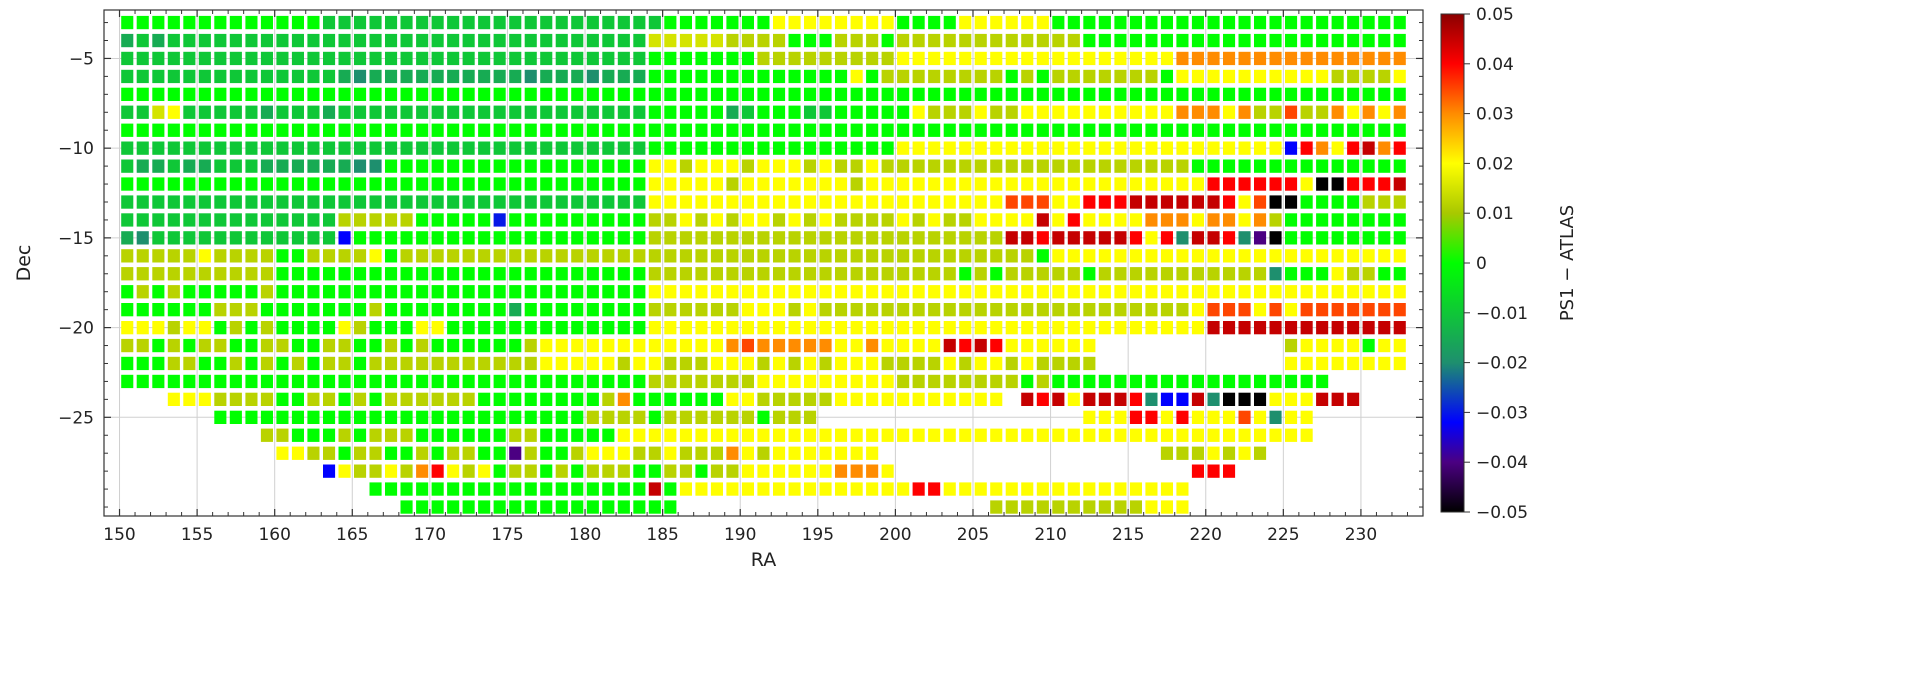  Describe the element at coordinates (1502, 513) in the screenshot. I see `colorbar-tick-label: −0.05` at that location.